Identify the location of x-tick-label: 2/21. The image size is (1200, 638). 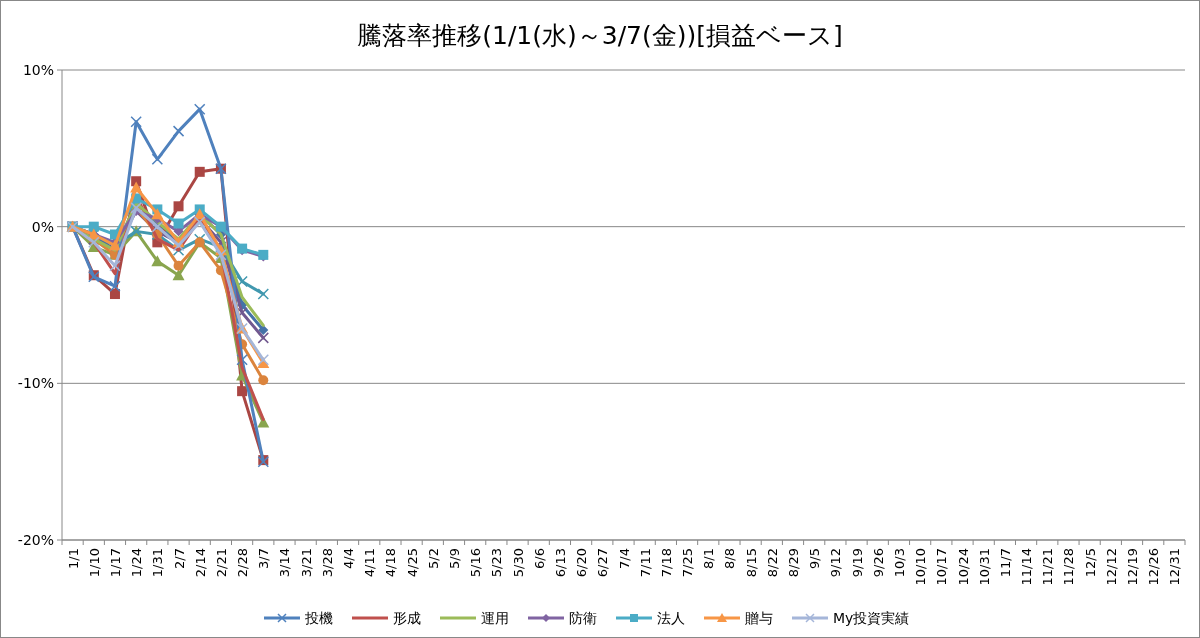
(221, 563).